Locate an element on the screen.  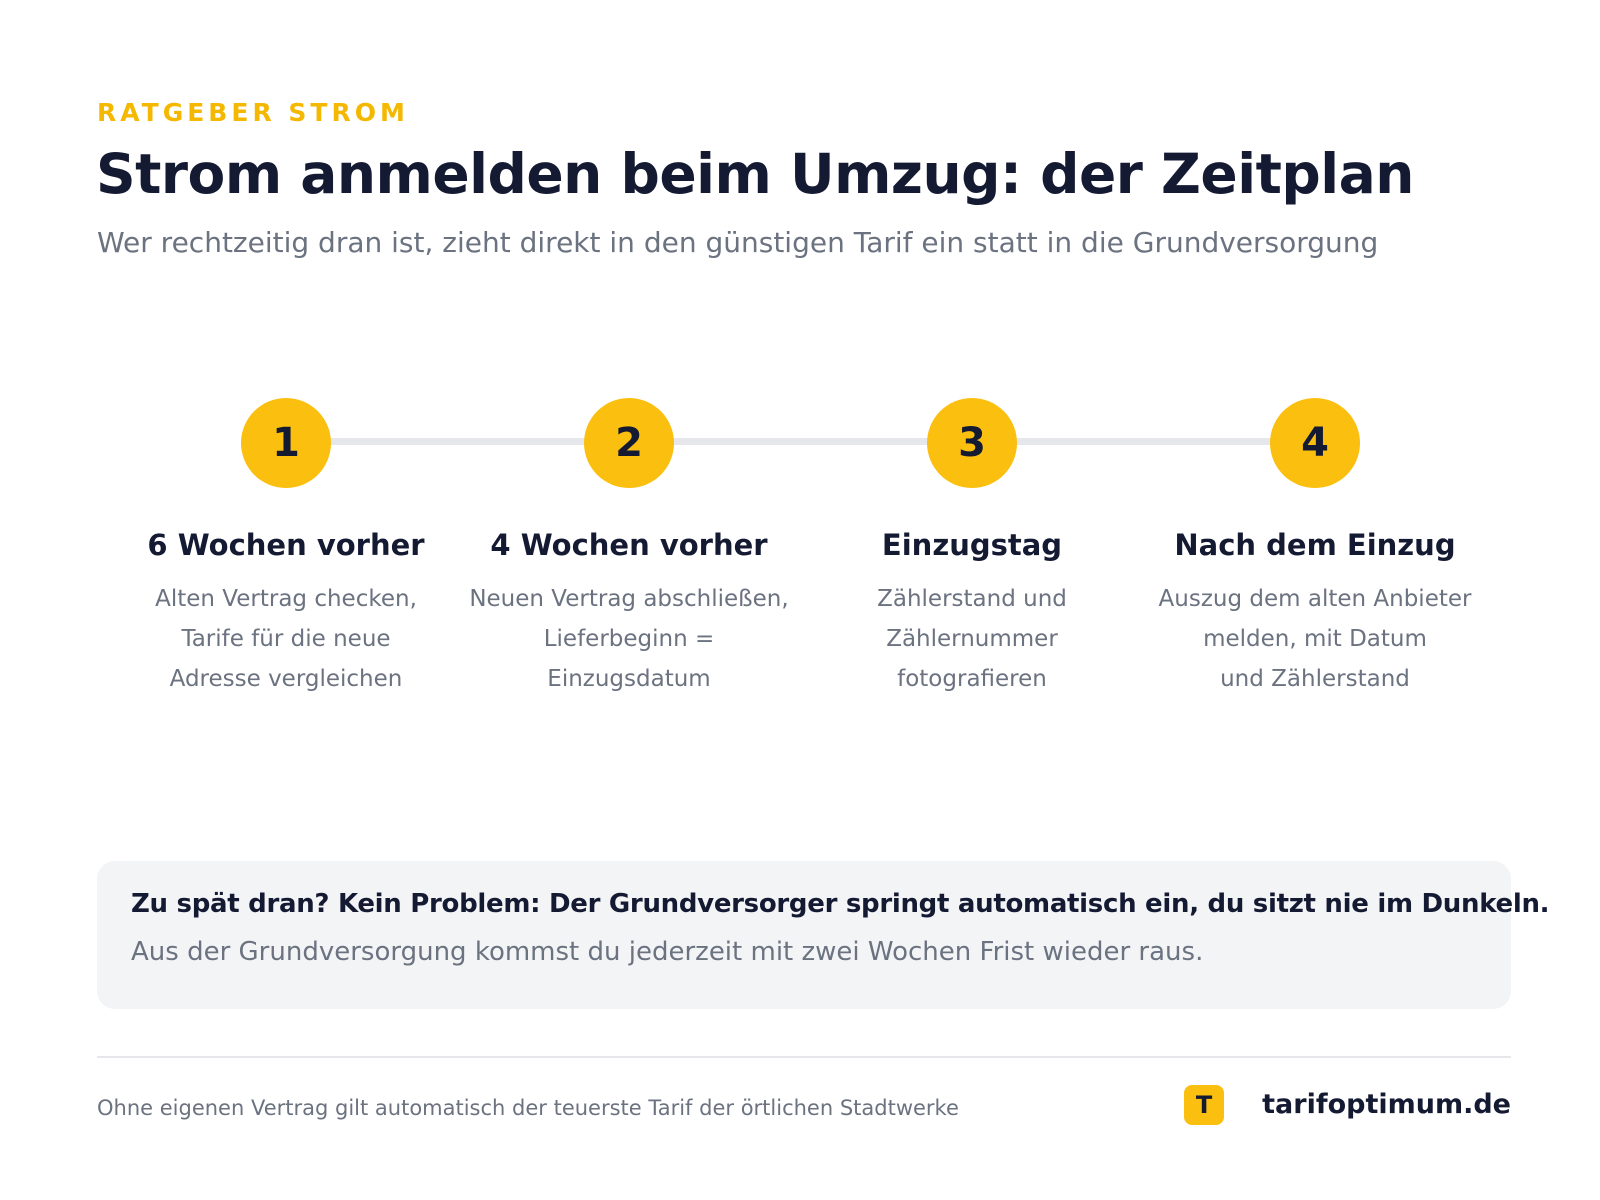
step-number-badge: 2 is located at coordinates (629, 443).